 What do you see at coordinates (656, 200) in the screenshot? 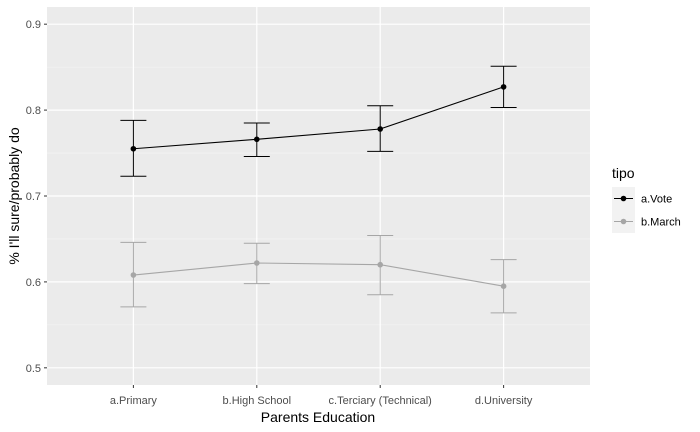
I see `legend-label: a.Vote` at bounding box center [656, 200].